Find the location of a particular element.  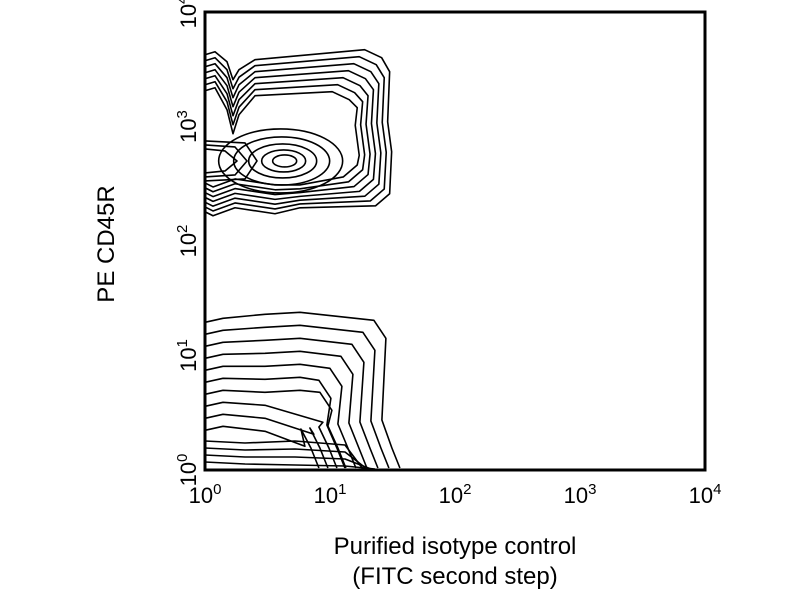

x-axis-ticks: 10⁰ 10¹ 10² 10³ 10⁴ is located at coordinates (455, 494).